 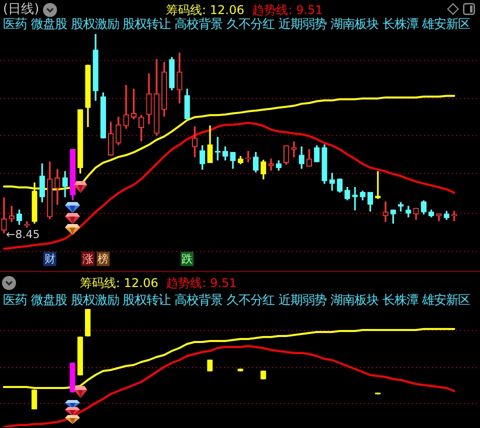 What do you see at coordinates (50, 259) in the screenshot?
I see `x-tick-label: 财` at bounding box center [50, 259].